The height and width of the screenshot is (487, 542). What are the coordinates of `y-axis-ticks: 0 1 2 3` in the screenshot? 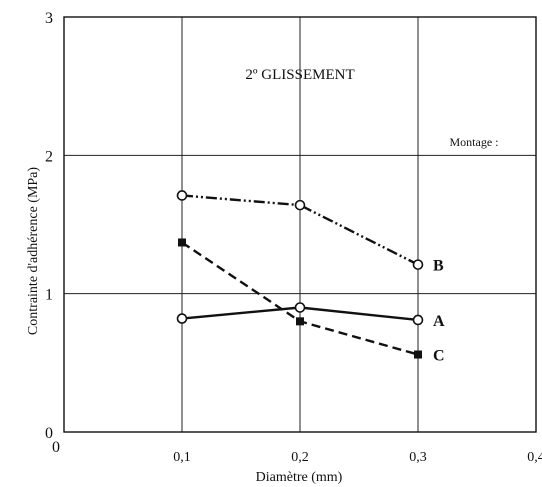 It's located at (49, 226).